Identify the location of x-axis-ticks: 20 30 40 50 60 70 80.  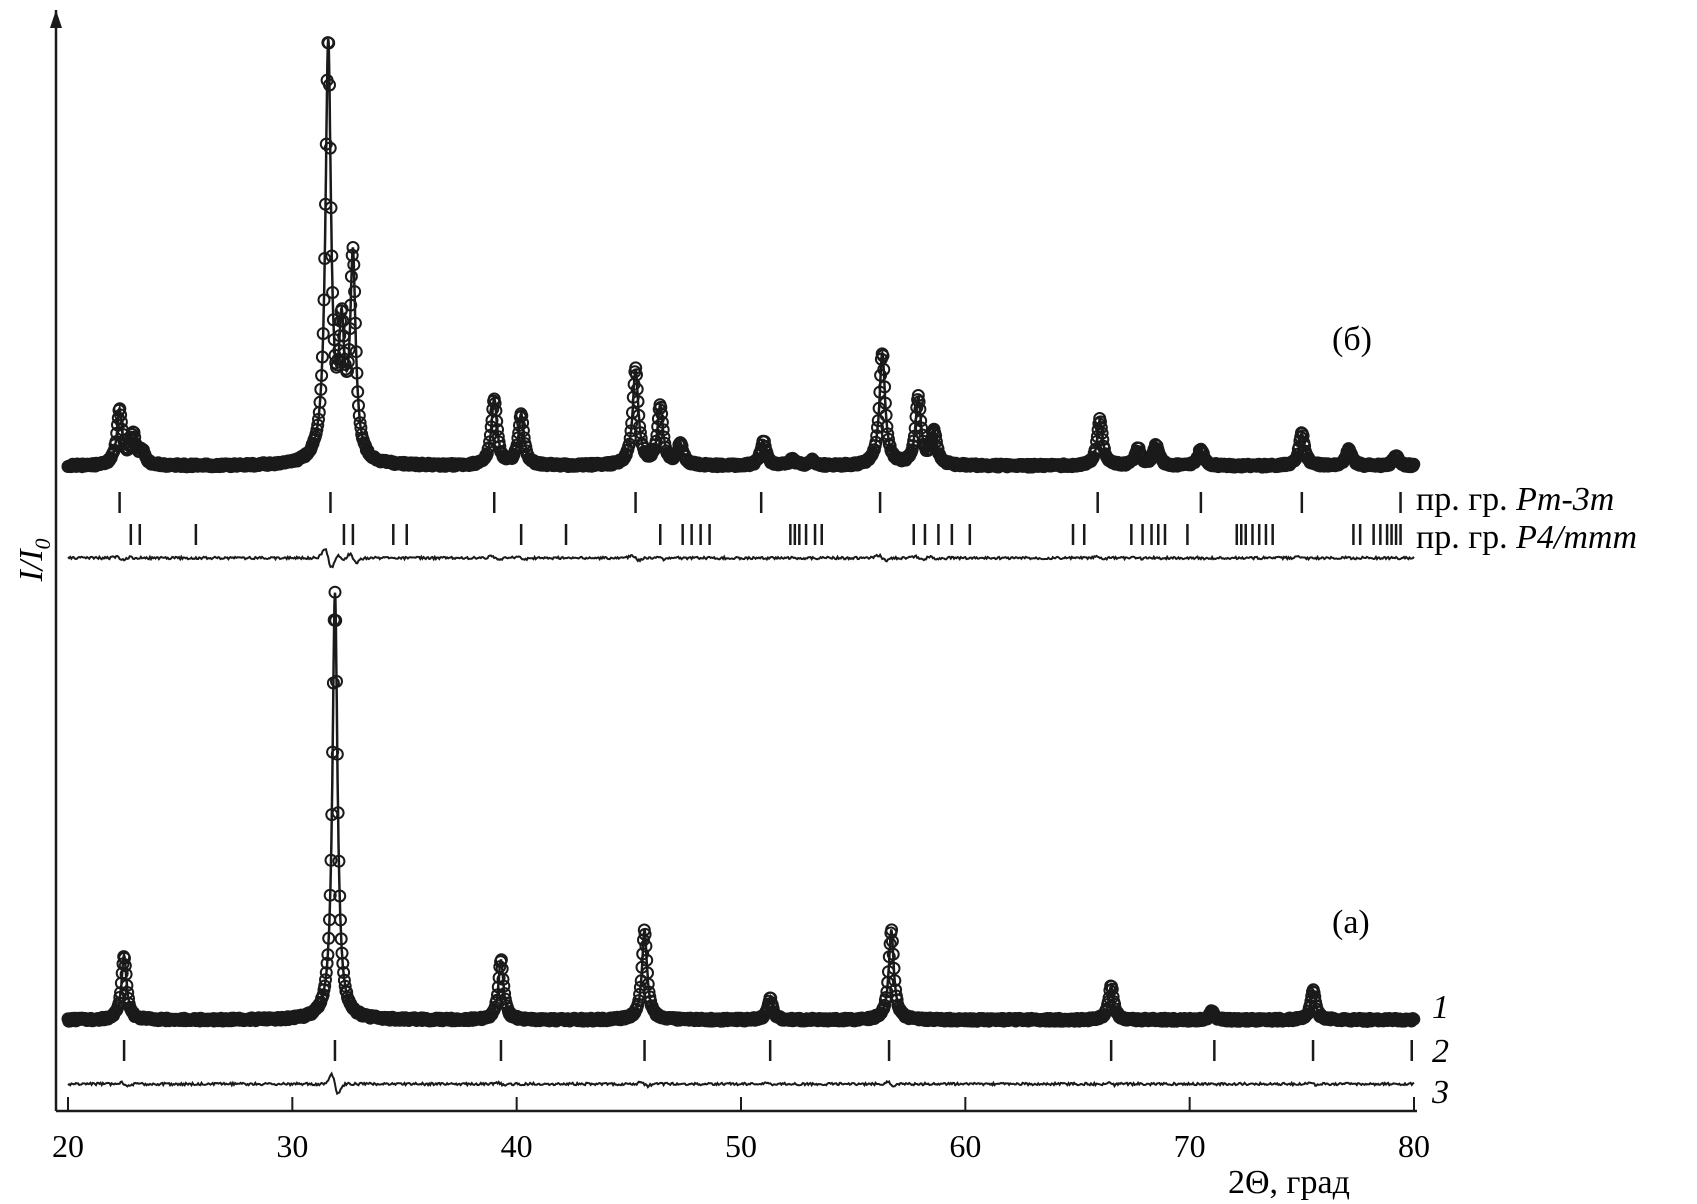
(741, 1130).